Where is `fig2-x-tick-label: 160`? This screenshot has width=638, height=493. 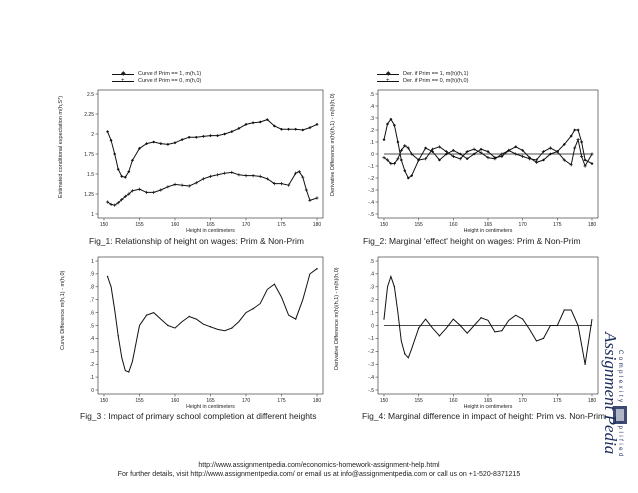 fig2-x-tick-label: 160 is located at coordinates (453, 225).